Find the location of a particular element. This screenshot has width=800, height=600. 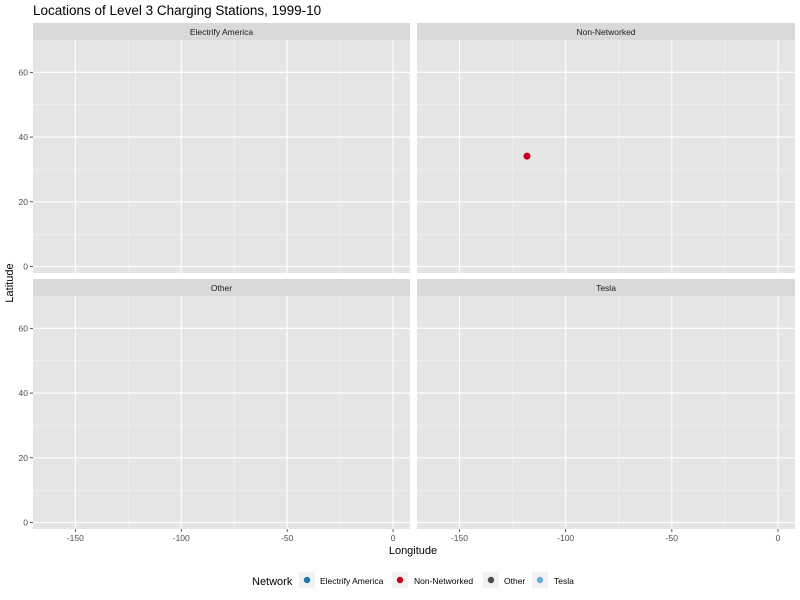

facet-strip-label: Non-Networked is located at coordinates (605, 32).